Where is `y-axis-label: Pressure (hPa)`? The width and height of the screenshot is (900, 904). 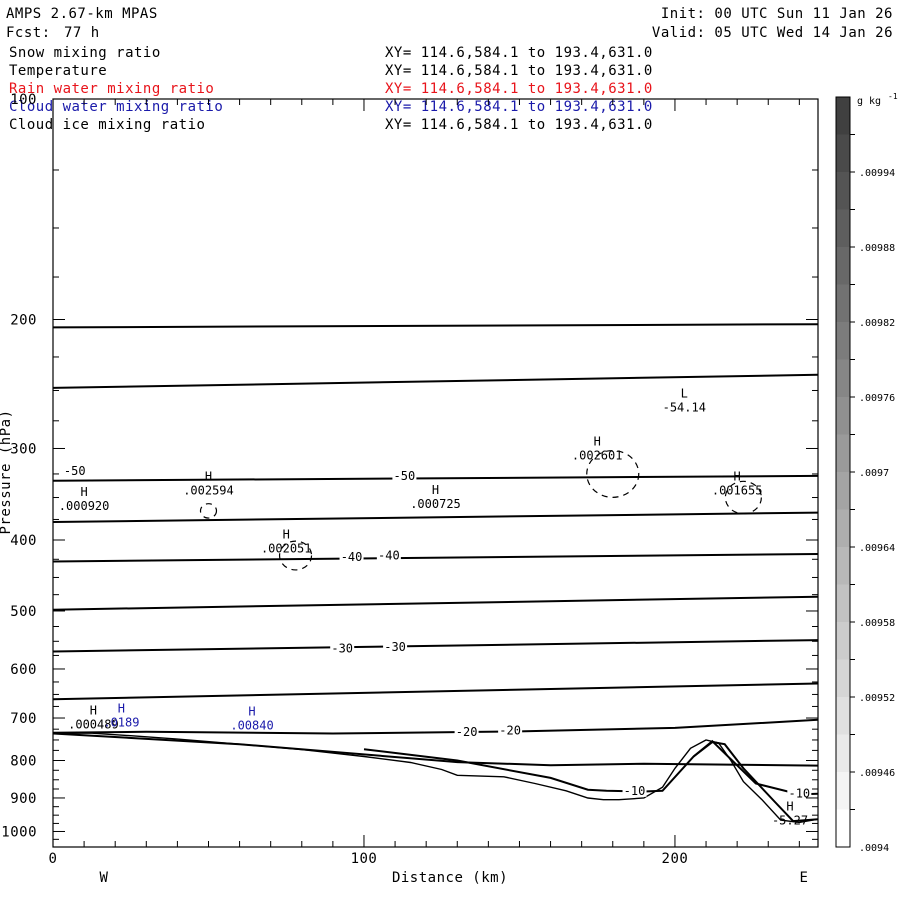
y-axis-label: Pressure (hPa) is located at coordinates (7, 471).